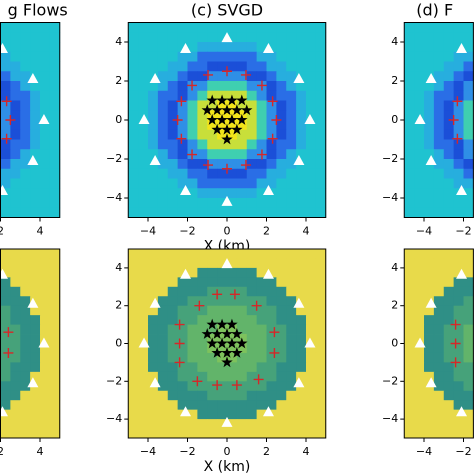  Describe the element at coordinates (114, 418) in the screenshot. I see `y-tick-label: −4` at that location.